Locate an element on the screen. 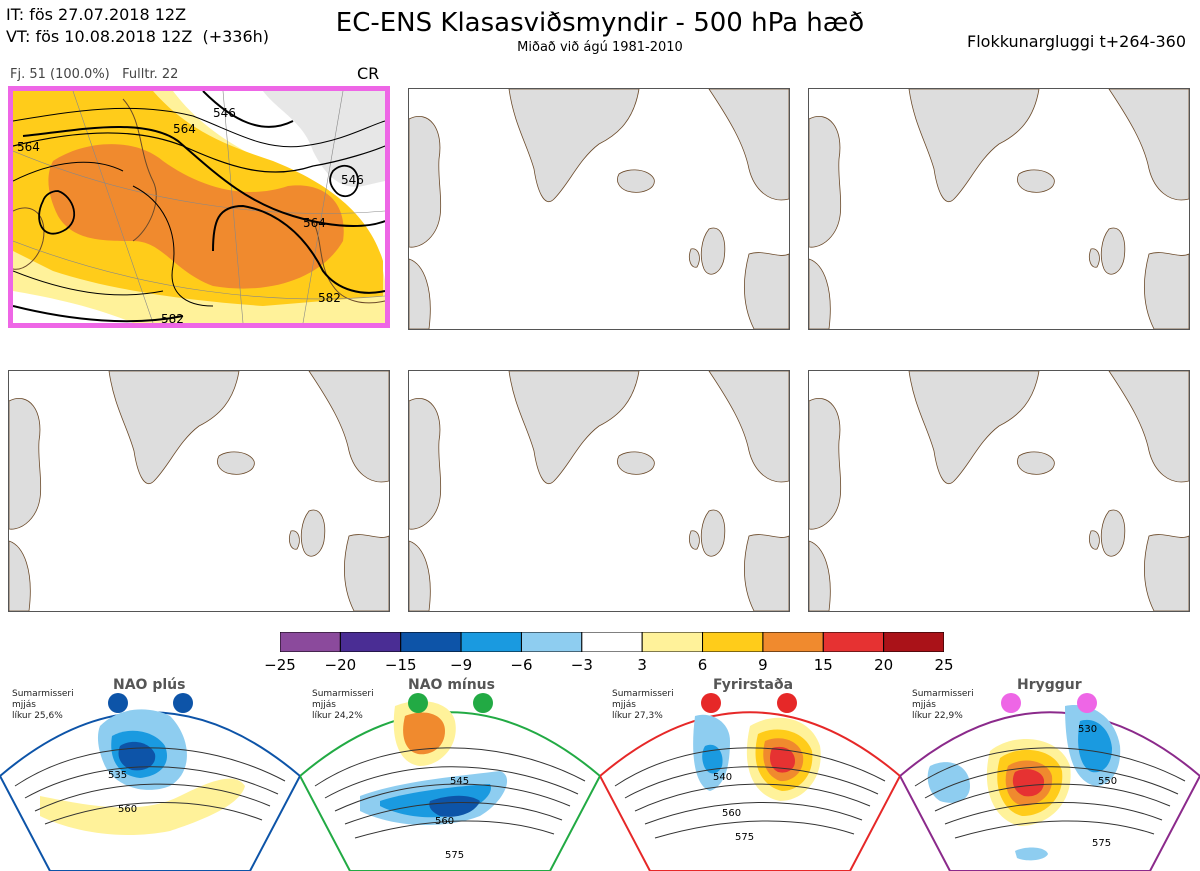 The width and height of the screenshot is (1200, 871). regime-title: Fyrirstaða is located at coordinates (753, 685).